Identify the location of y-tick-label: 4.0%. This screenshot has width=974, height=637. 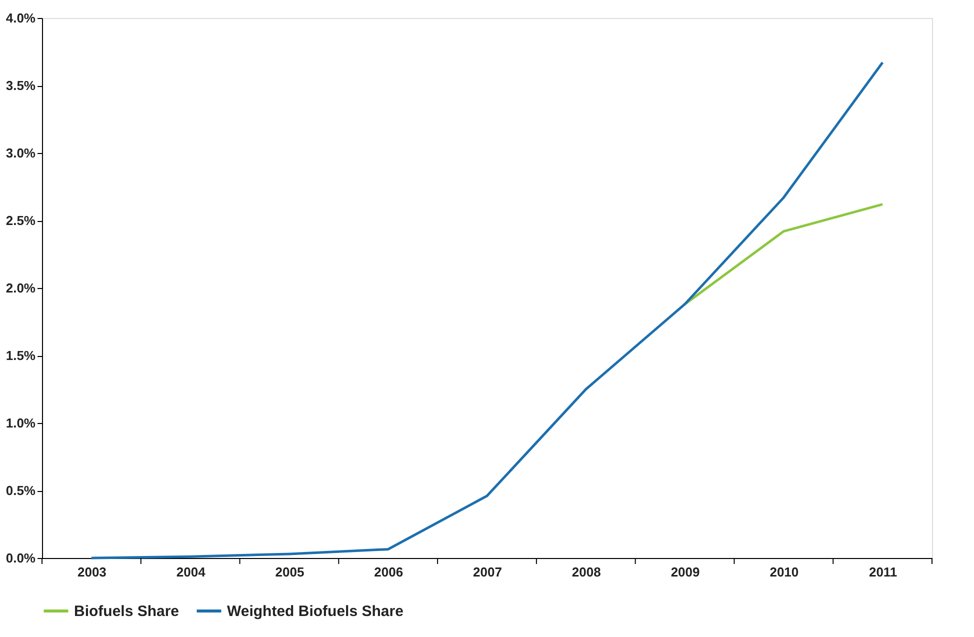
(21, 18).